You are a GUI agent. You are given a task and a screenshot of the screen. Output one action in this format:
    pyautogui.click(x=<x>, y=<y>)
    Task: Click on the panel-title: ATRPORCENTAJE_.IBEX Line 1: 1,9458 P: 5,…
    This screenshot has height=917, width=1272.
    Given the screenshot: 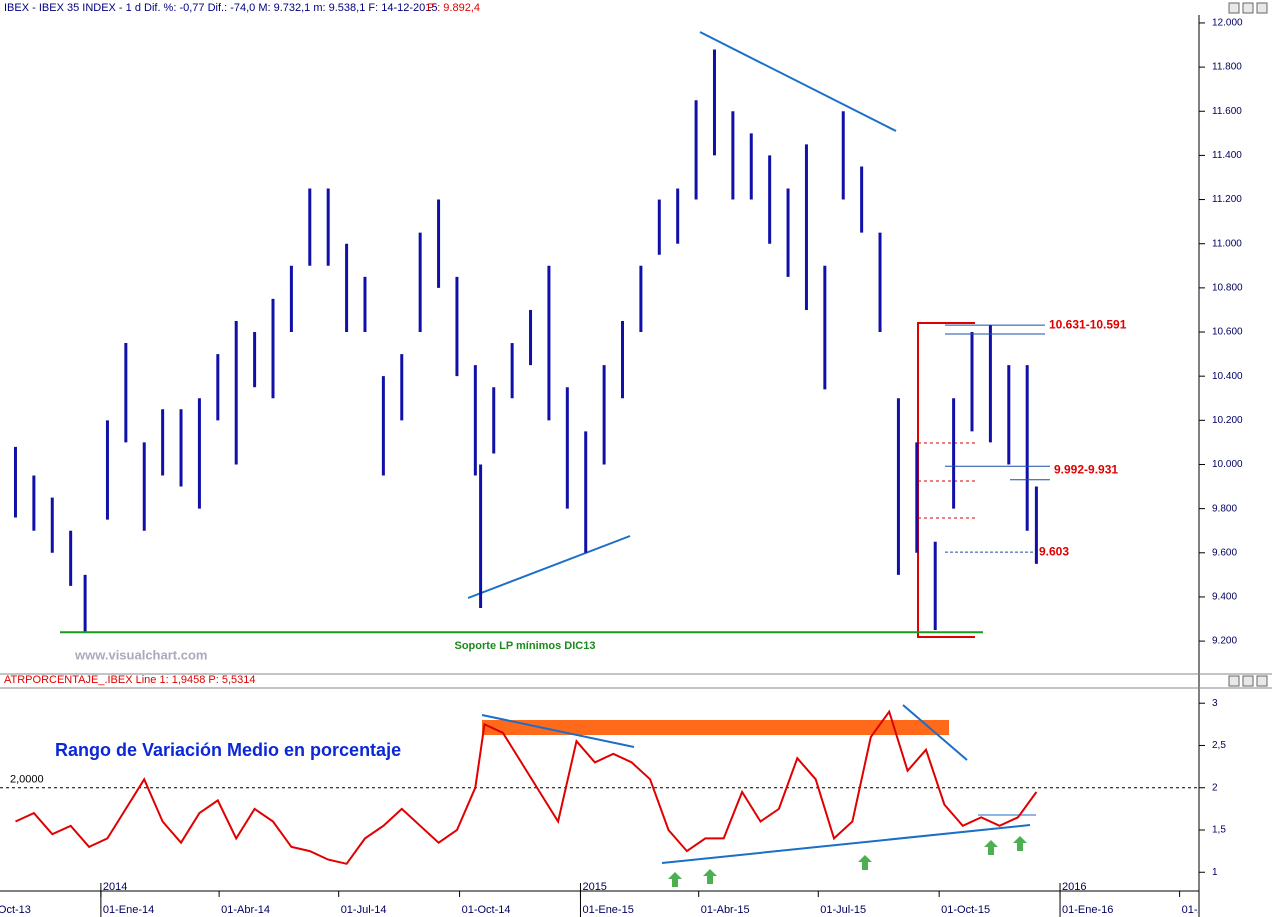 What is the action you would take?
    pyautogui.click(x=130, y=680)
    